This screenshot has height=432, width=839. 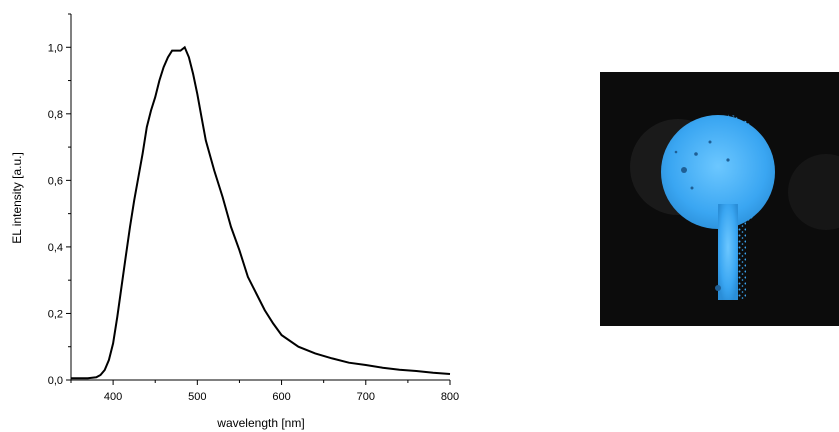 I want to click on y-tick-label: 0,8, so click(x=55, y=115).